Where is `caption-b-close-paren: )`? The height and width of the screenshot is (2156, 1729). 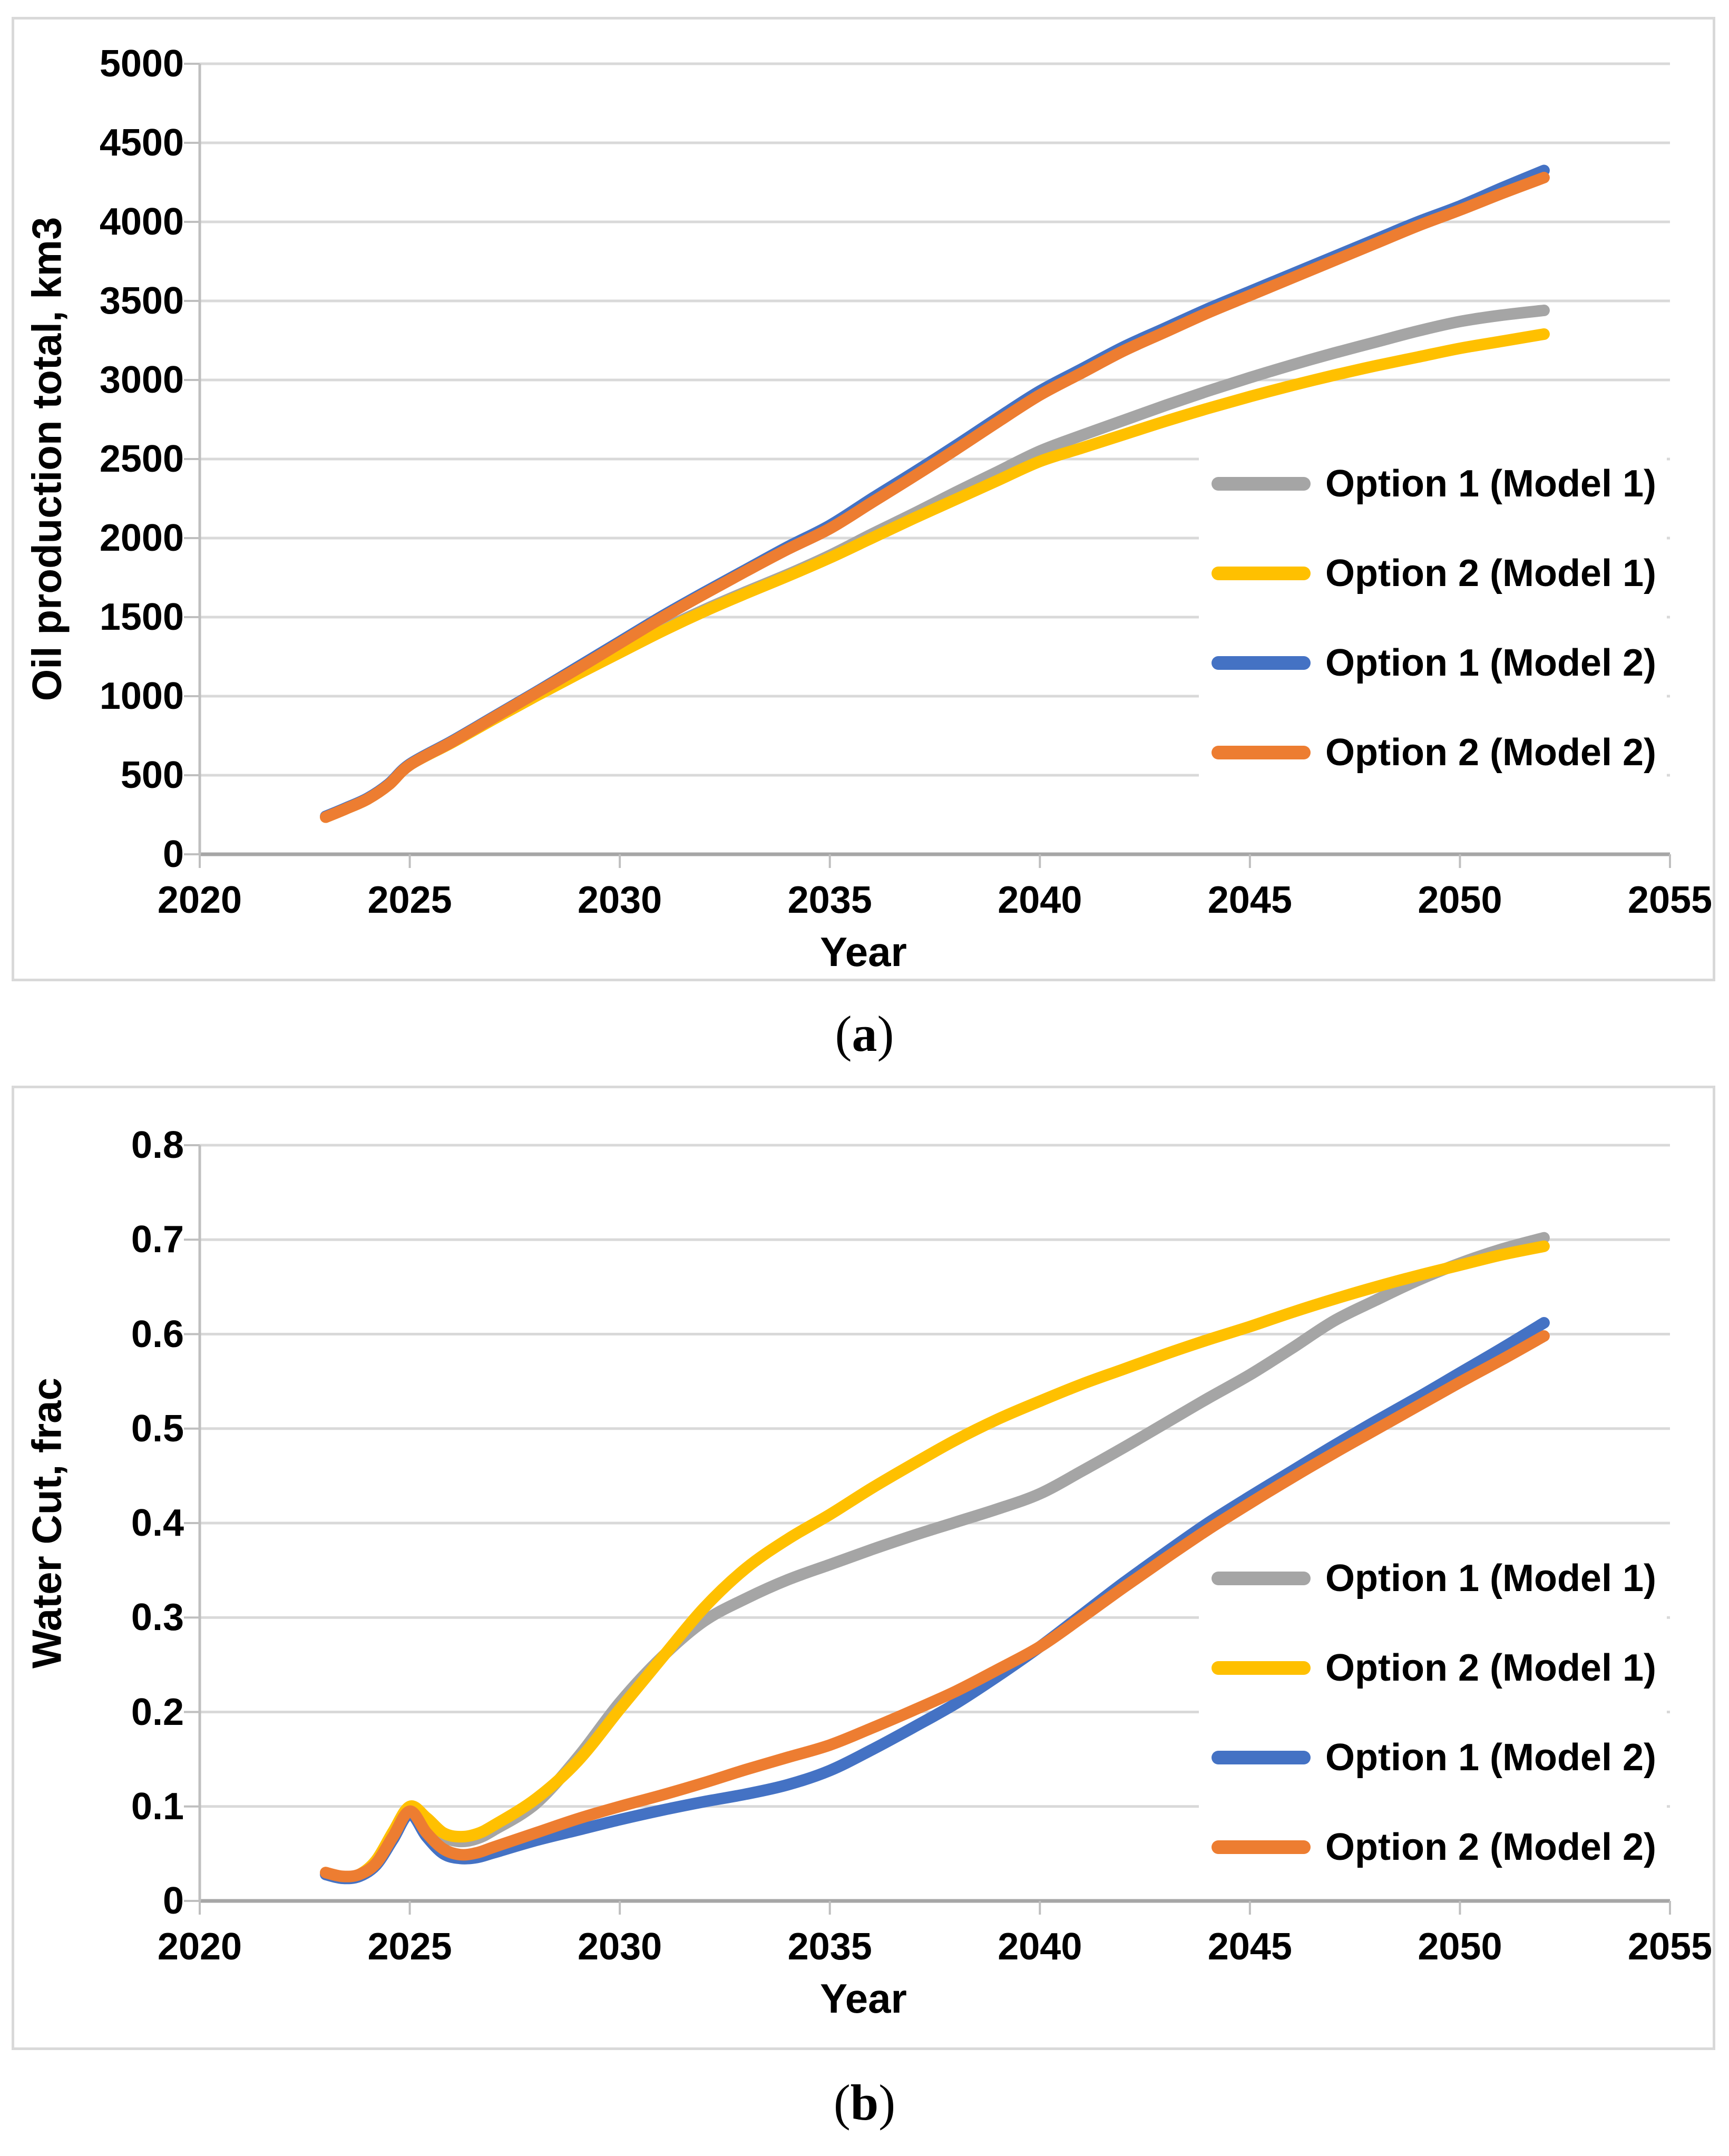
caption-b-close-paren: ) is located at coordinates (887, 2102).